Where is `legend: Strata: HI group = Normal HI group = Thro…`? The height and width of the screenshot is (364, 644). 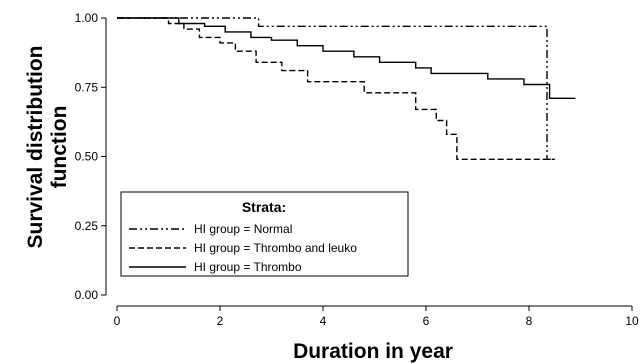 legend: Strata: HI group = Normal HI group = Thro… is located at coordinates (264, 234).